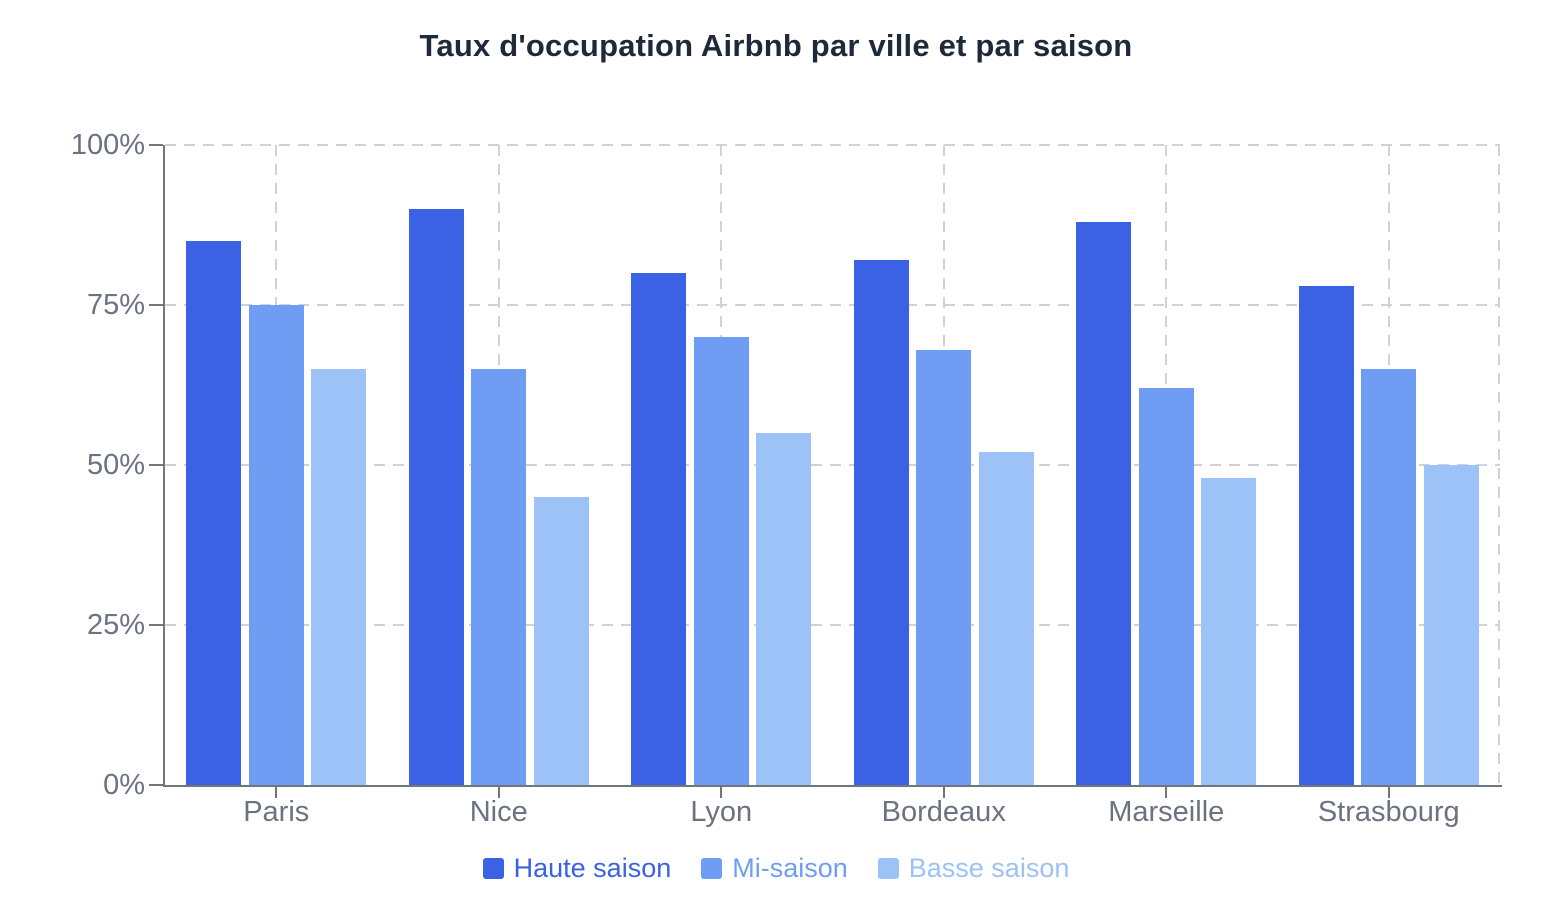 The height and width of the screenshot is (922, 1552). I want to click on y-tick-label-50: 50%, so click(115, 465).